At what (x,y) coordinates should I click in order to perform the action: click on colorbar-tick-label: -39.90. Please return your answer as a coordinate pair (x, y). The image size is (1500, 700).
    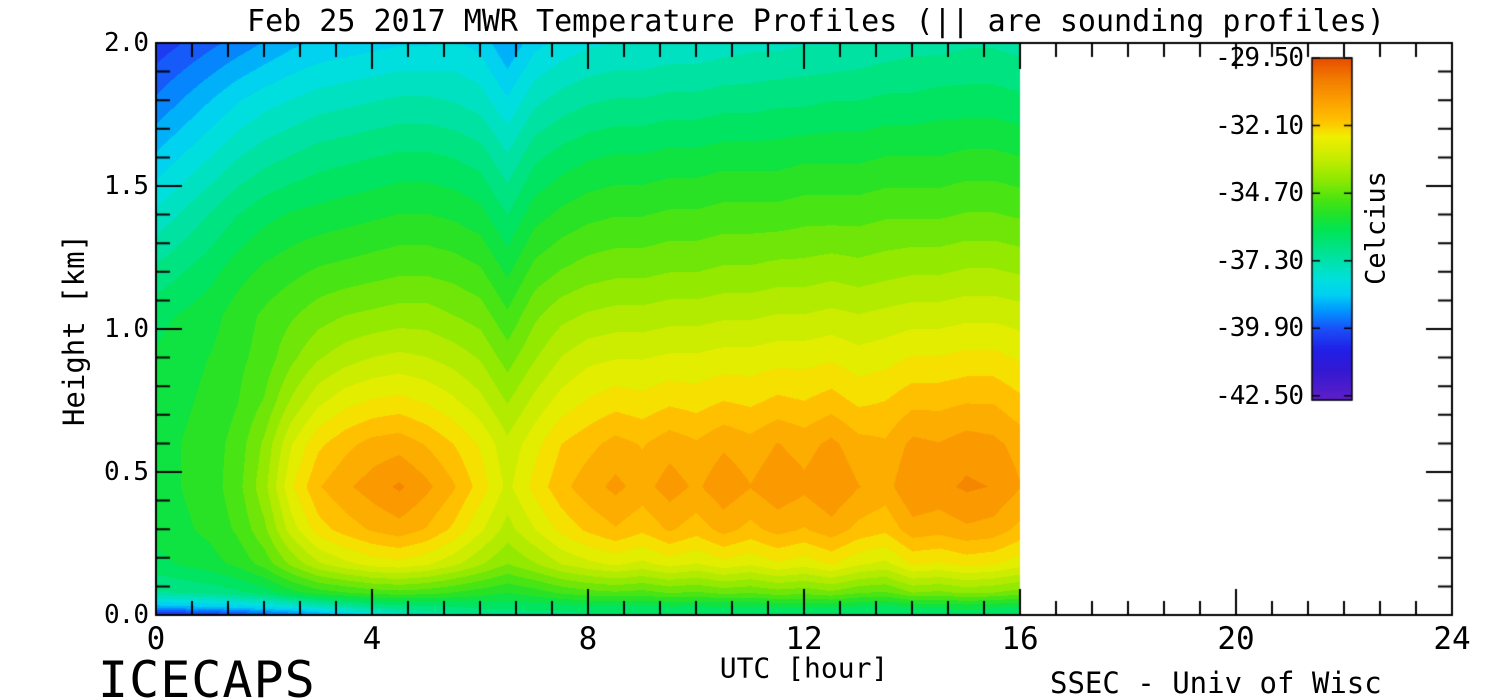
    Looking at the image, I should click on (1259, 328).